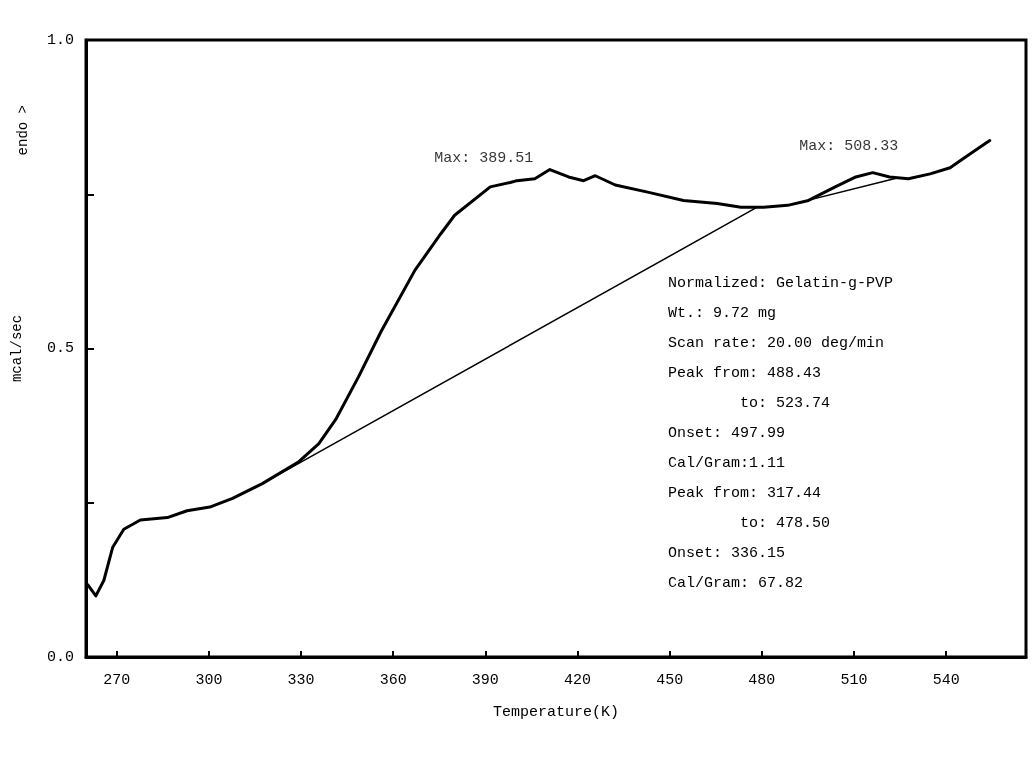  What do you see at coordinates (556, 712) in the screenshot?
I see `x-axis-title: Temperature(K)` at bounding box center [556, 712].